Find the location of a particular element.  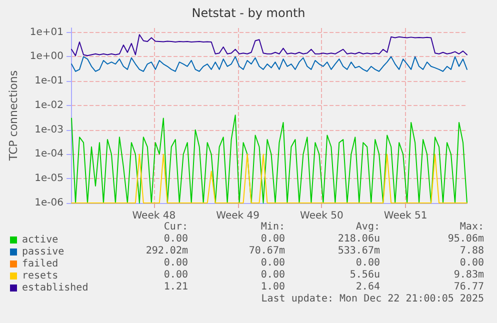

legend-label: active is located at coordinates (40, 240).